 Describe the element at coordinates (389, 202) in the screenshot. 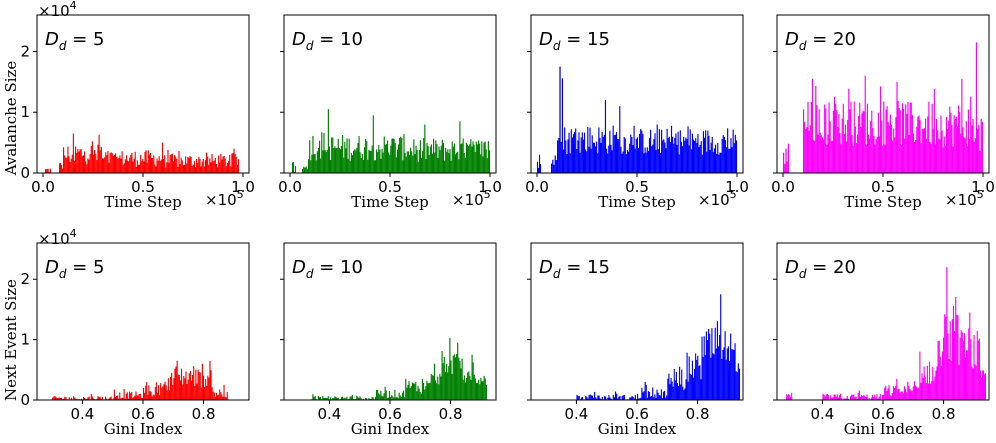

I see `x-axis-label-avalanche-10: Time Step` at that location.